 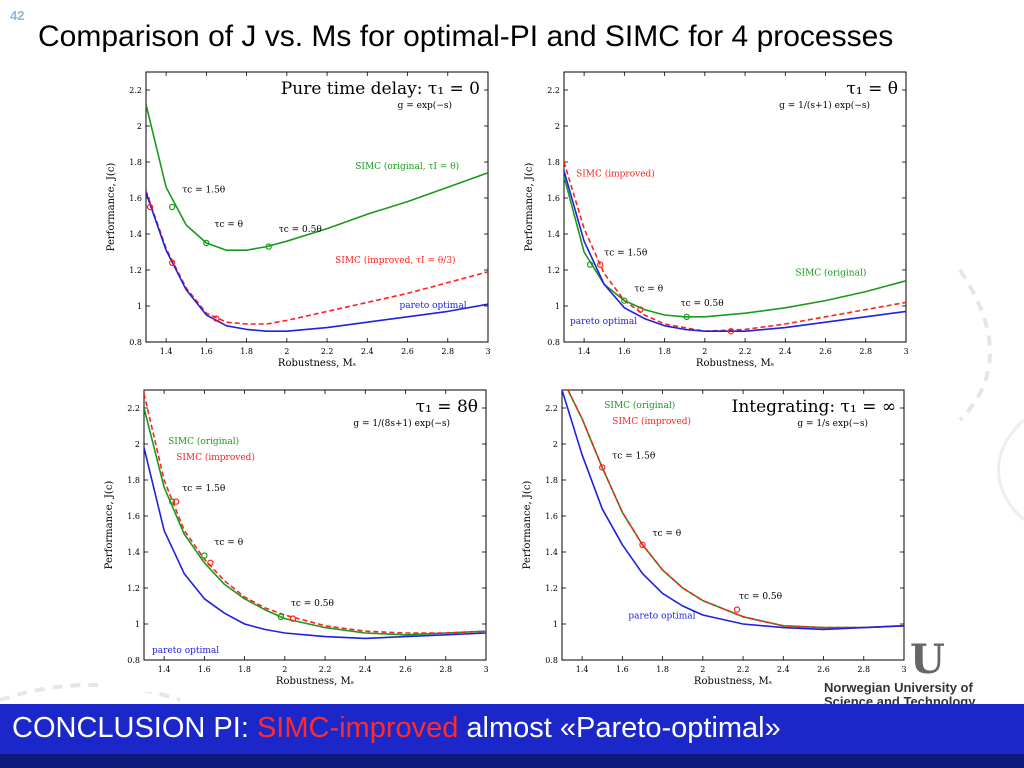 What do you see at coordinates (17, 15) in the screenshot?
I see `slide-number: 42` at bounding box center [17, 15].